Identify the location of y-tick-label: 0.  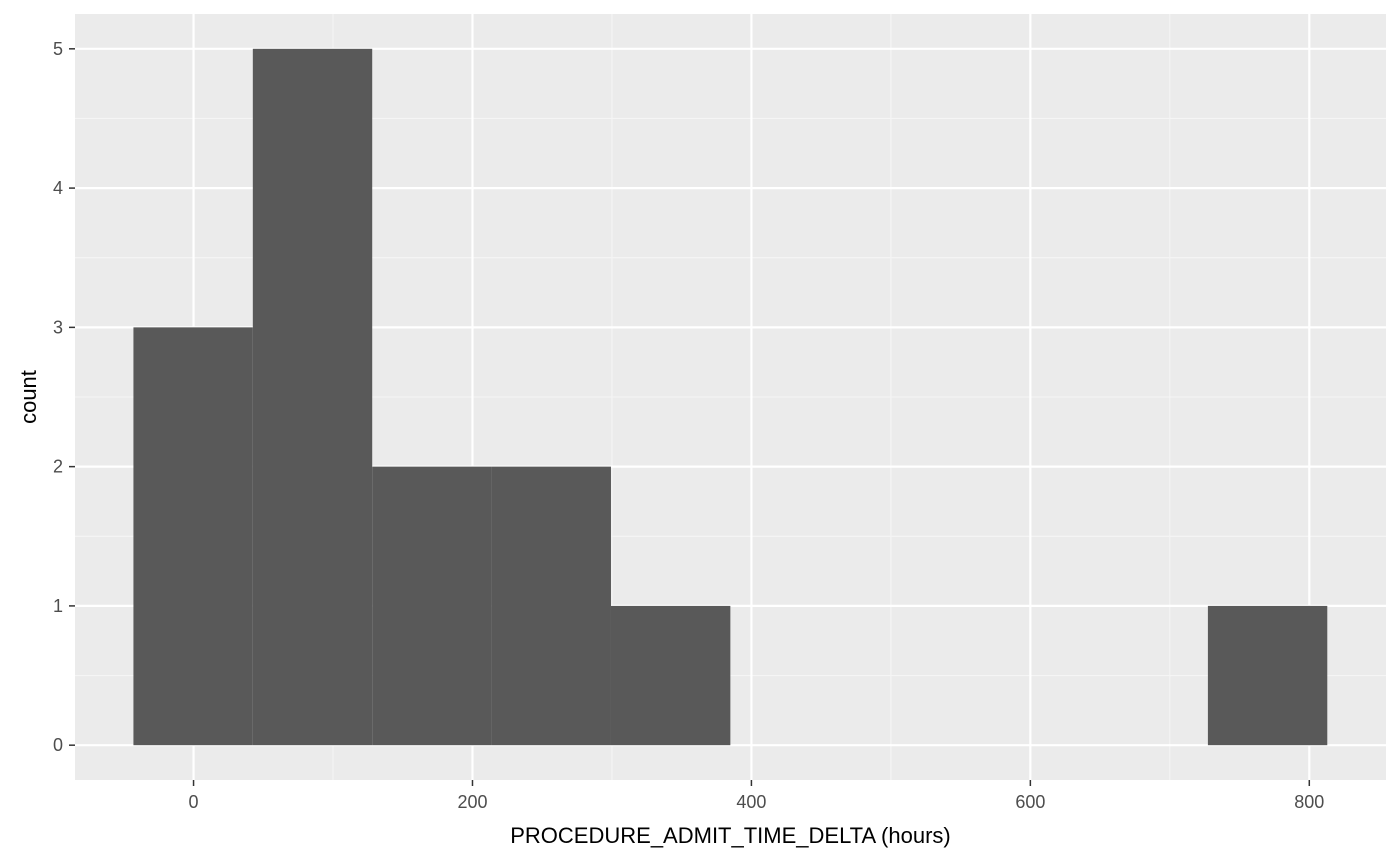
(58, 745).